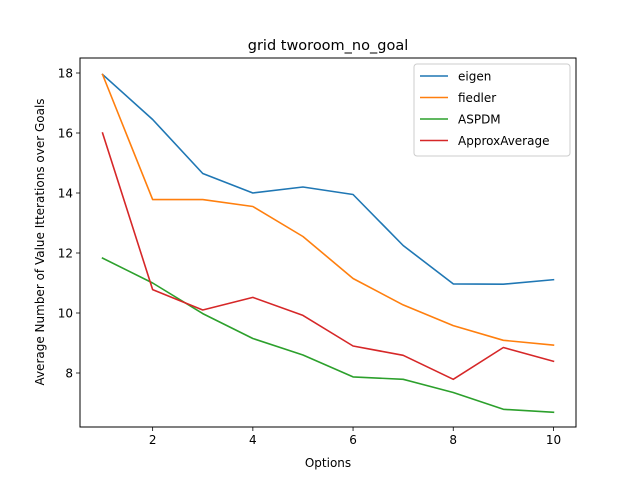 This screenshot has height=484, width=640. What do you see at coordinates (474, 77) in the screenshot?
I see `legend-label: eigen` at bounding box center [474, 77].